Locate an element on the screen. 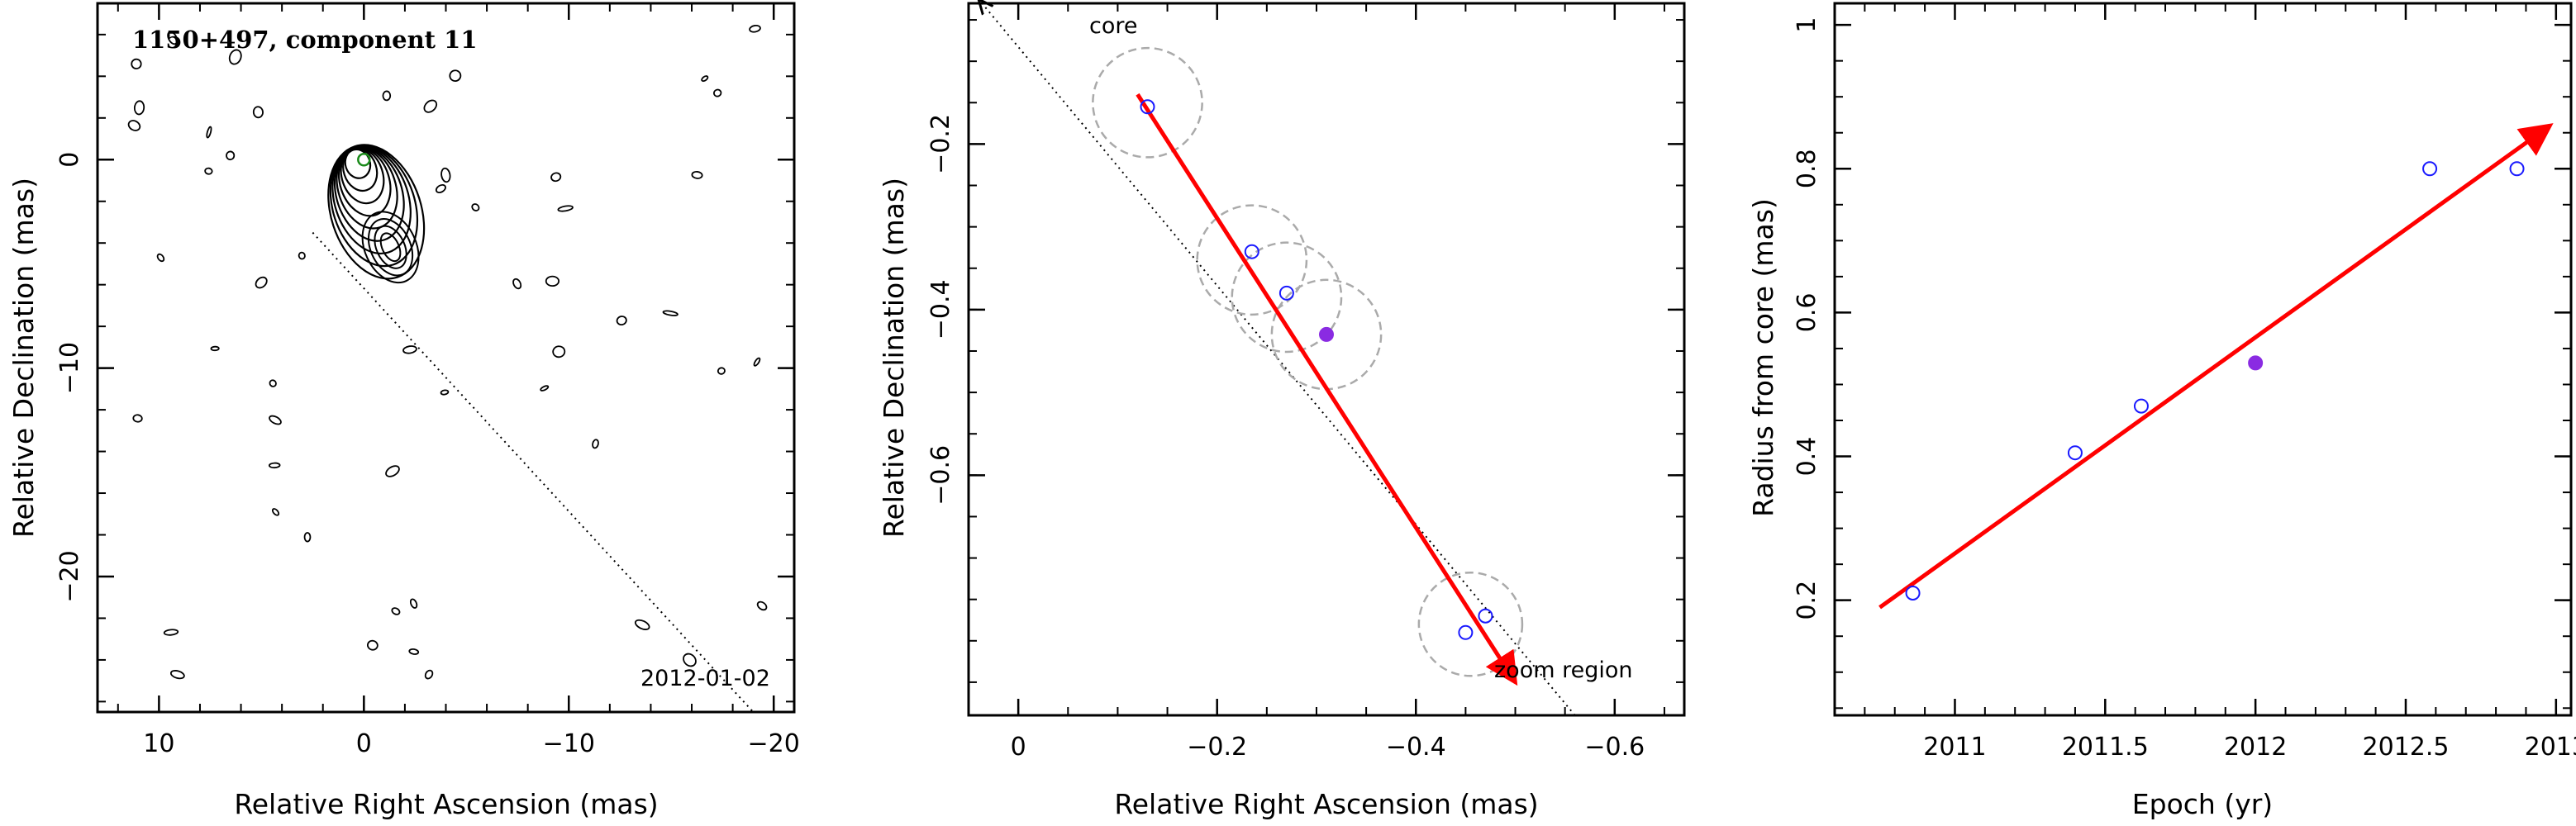 Image resolution: width=2576 pixels, height=826 pixels. p3-data-points is located at coordinates (2215, 381).